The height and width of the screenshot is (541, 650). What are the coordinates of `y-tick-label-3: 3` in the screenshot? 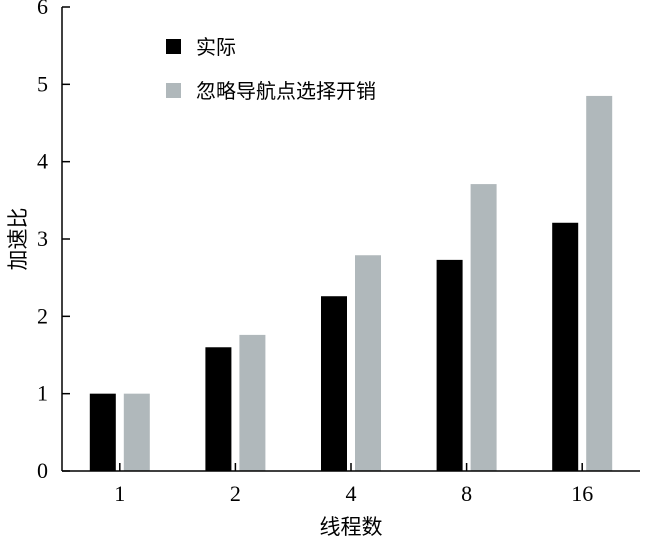 It's located at (42, 238).